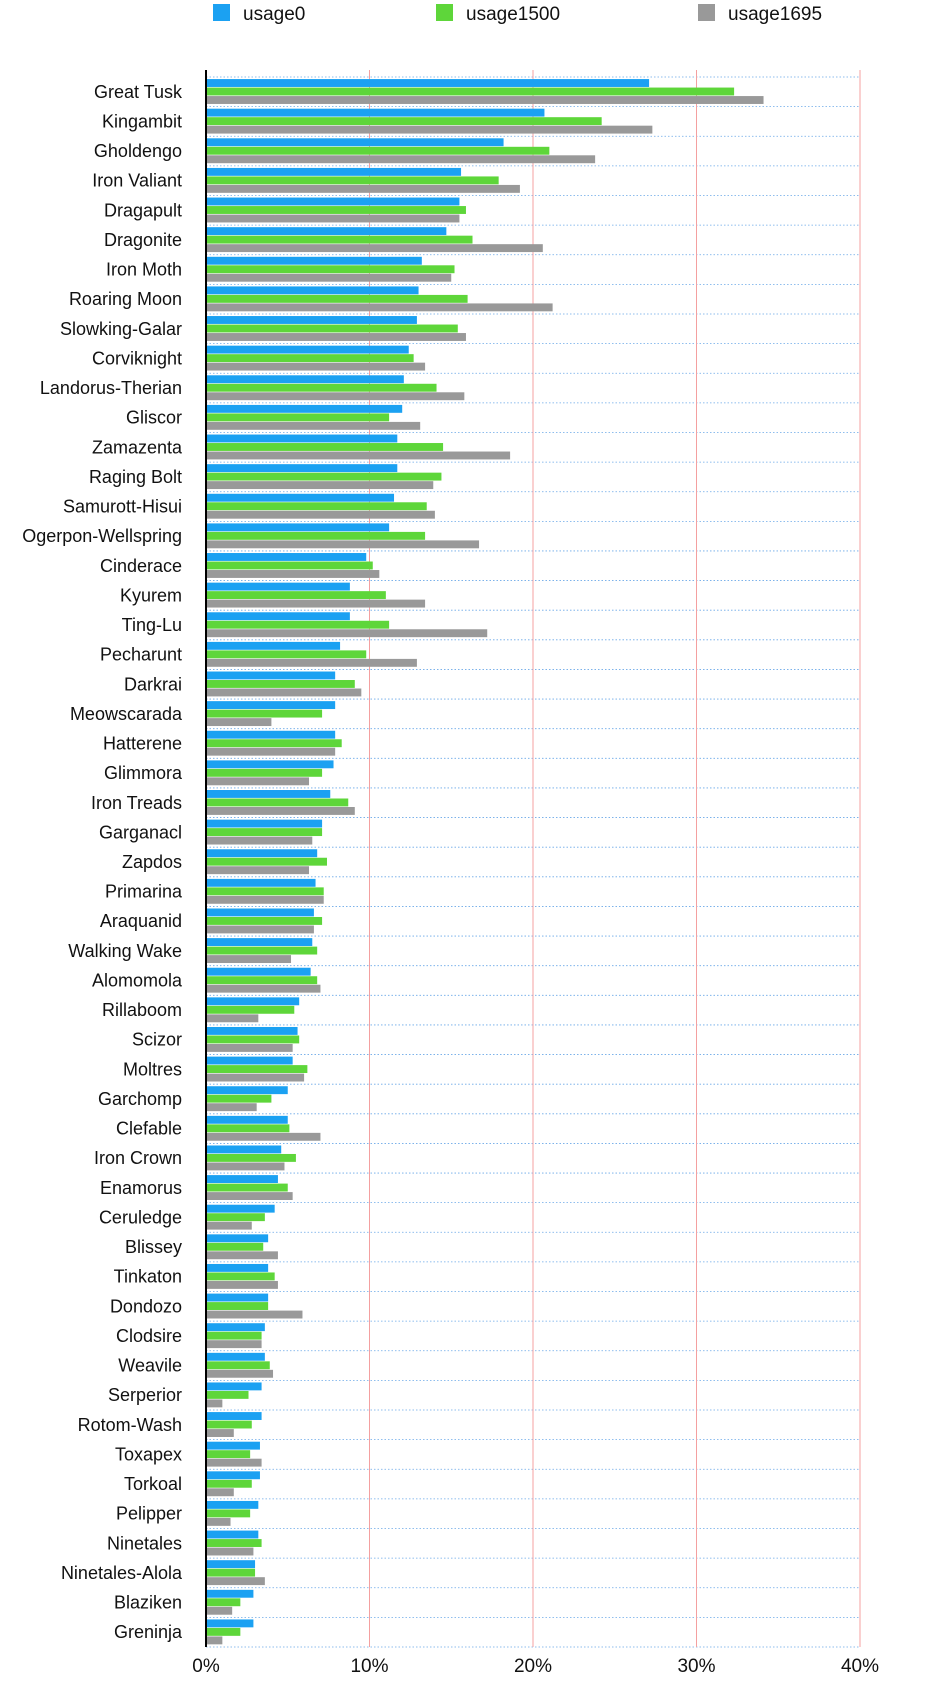 This screenshot has height=1681, width=946. Describe the element at coordinates (143, 210) in the screenshot. I see `category-label: Dragapult` at that location.